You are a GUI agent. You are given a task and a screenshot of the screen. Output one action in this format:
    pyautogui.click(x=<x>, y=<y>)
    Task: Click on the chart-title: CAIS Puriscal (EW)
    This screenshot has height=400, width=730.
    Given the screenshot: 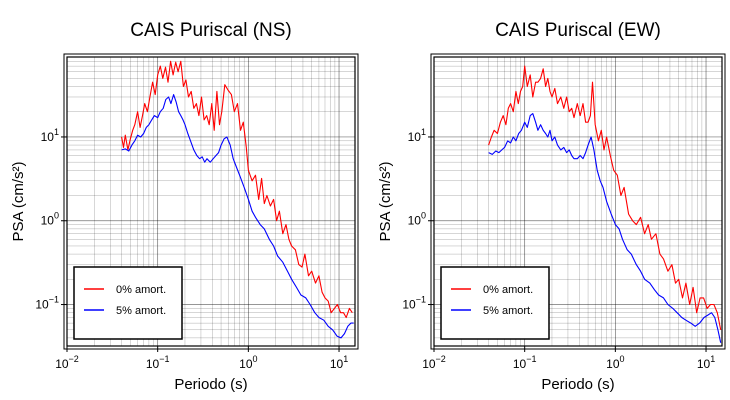 What is the action you would take?
    pyautogui.click(x=578, y=30)
    